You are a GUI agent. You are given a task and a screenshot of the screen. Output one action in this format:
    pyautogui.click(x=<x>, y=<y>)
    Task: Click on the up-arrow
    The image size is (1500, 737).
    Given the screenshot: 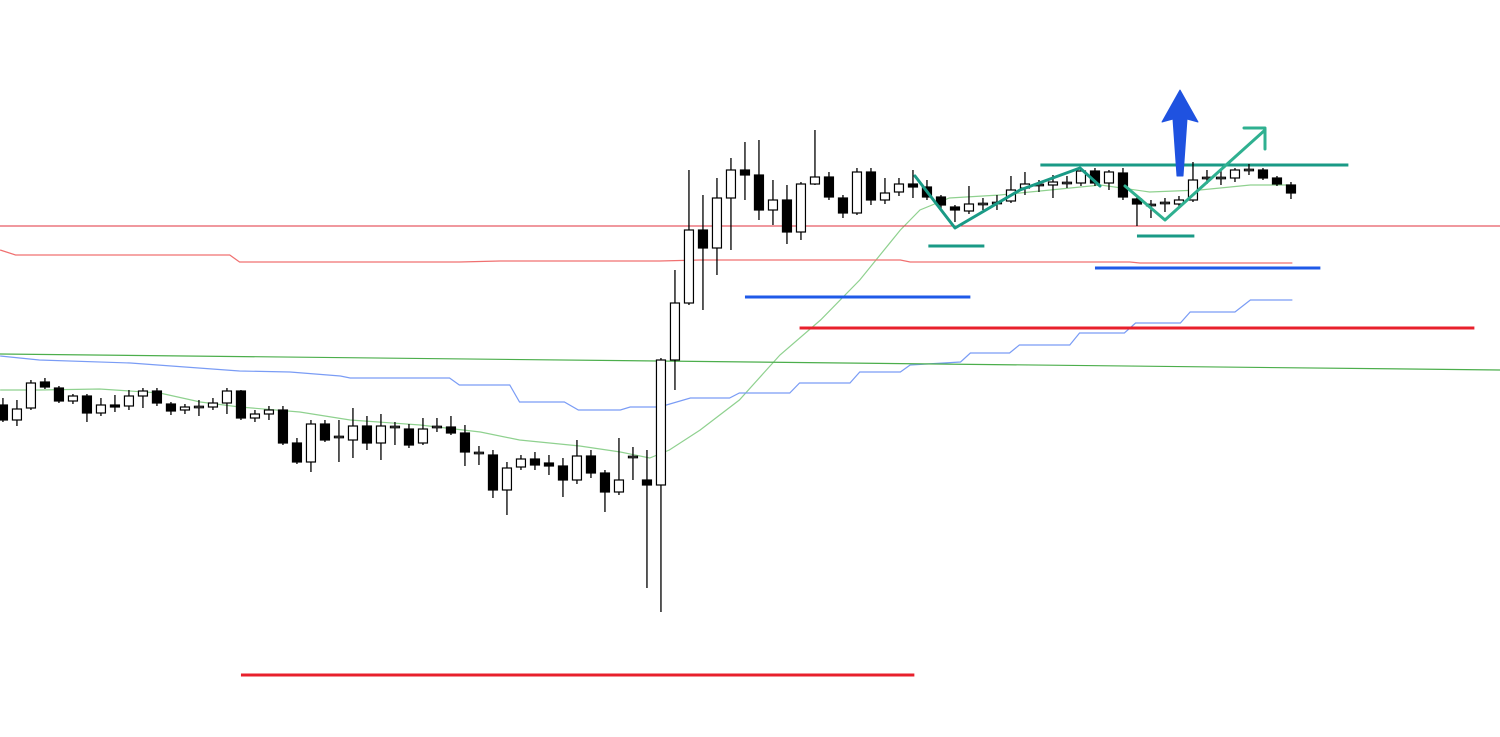 What is the action you would take?
    pyautogui.click(x=1180, y=133)
    